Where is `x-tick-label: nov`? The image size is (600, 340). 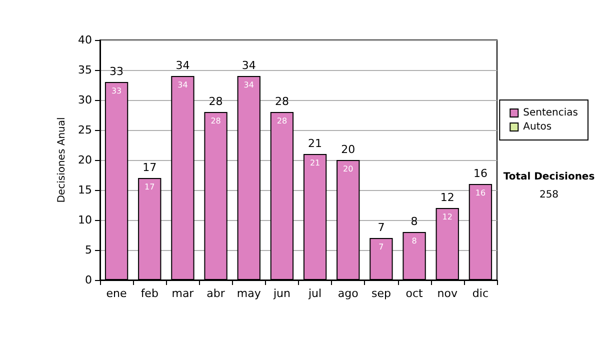 x-tick-label: nov is located at coordinates (447, 293).